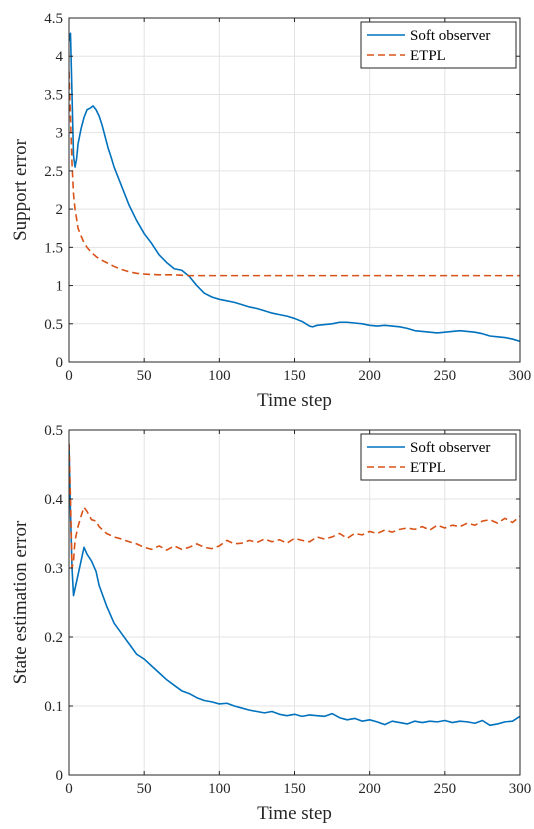 Image resolution: width=534 pixels, height=829 pixels. What do you see at coordinates (53, 248) in the screenshot?
I see `y-tick-label: 1.5` at bounding box center [53, 248].